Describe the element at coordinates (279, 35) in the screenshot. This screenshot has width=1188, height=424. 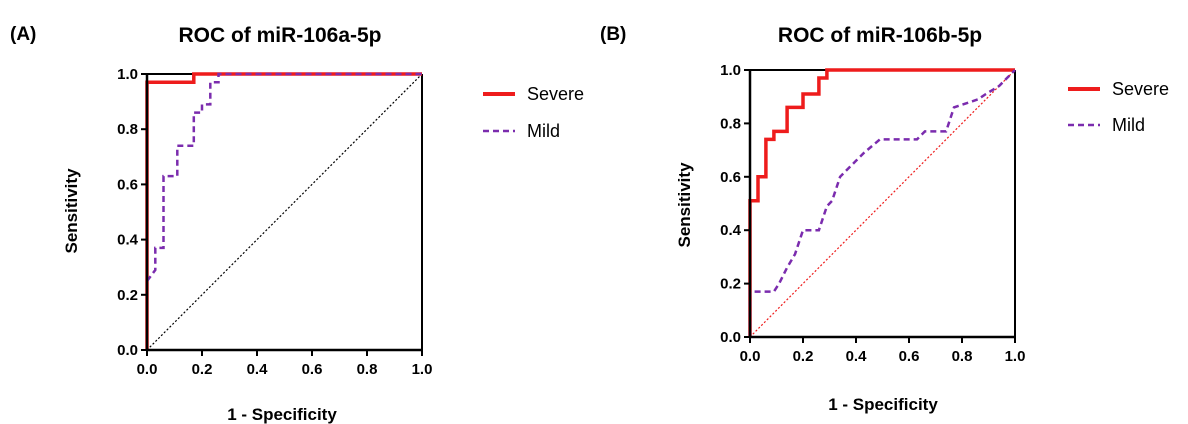
I see `chart-title: ROC of miR-106a-5p` at that location.